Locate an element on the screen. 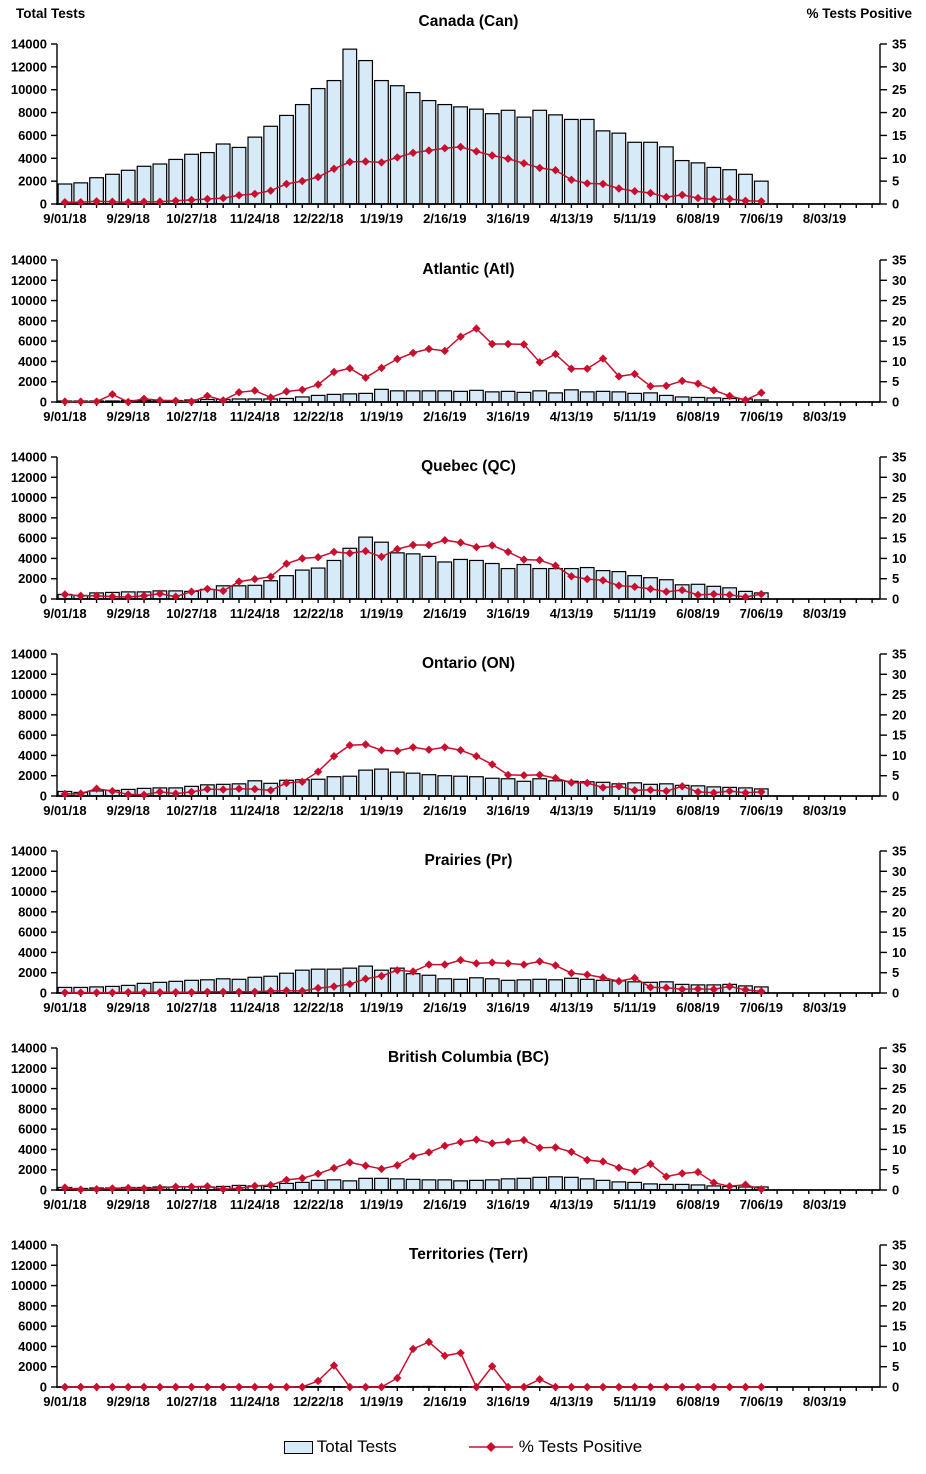  svg-text: Total Tests is located at coordinates (50, 13).